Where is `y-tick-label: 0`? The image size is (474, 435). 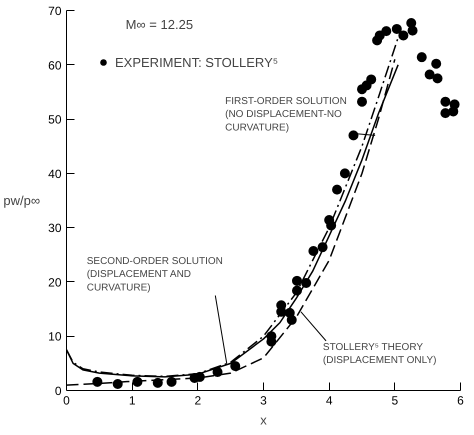
y-tick-label: 0 is located at coordinates (58, 391).